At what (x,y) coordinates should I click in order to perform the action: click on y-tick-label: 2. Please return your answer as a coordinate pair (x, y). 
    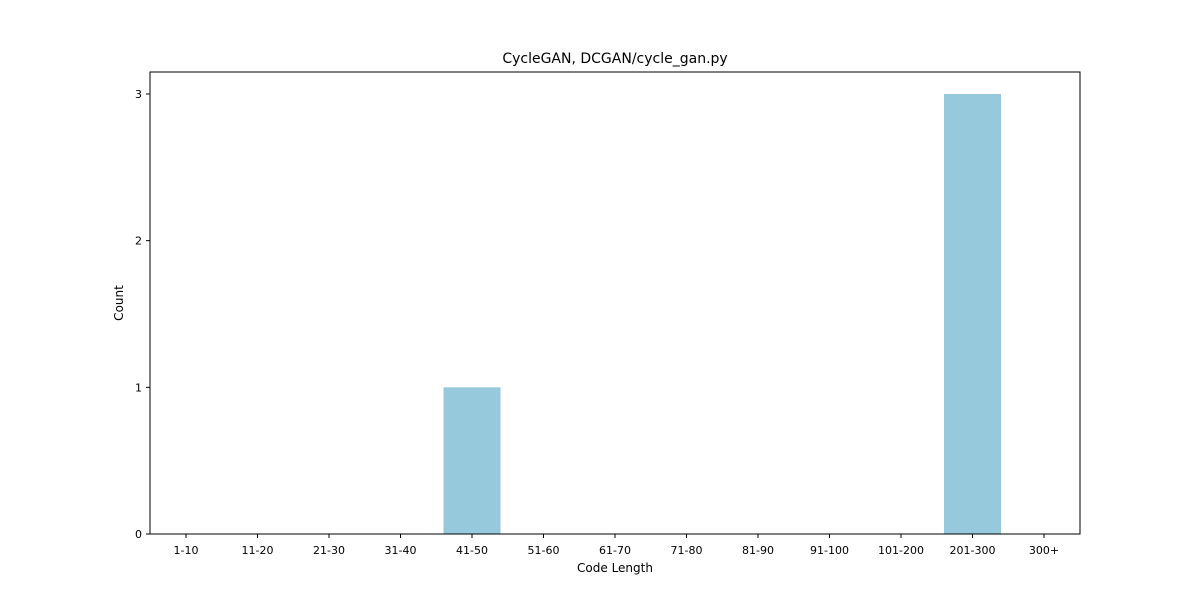
    Looking at the image, I should click on (138, 241).